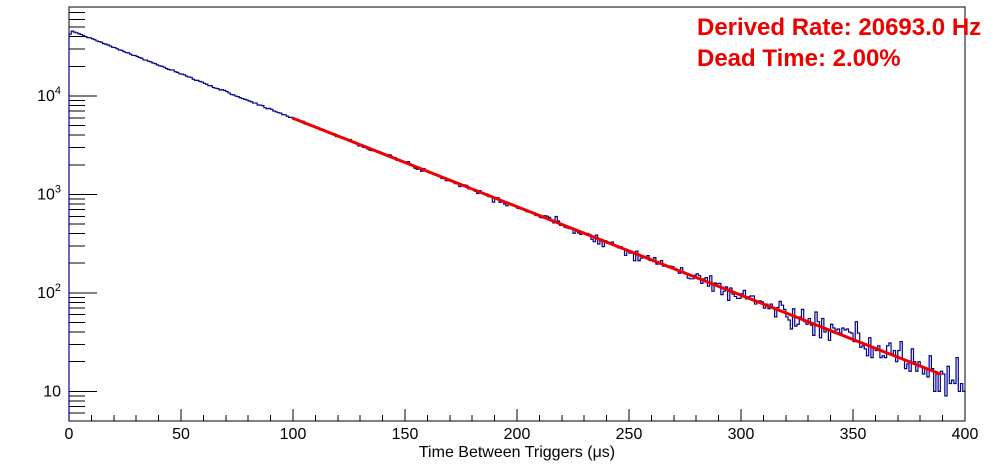 Image resolution: width=996 pixels, height=472 pixels. What do you see at coordinates (741, 434) in the screenshot?
I see `x-tick-label: 300` at bounding box center [741, 434].